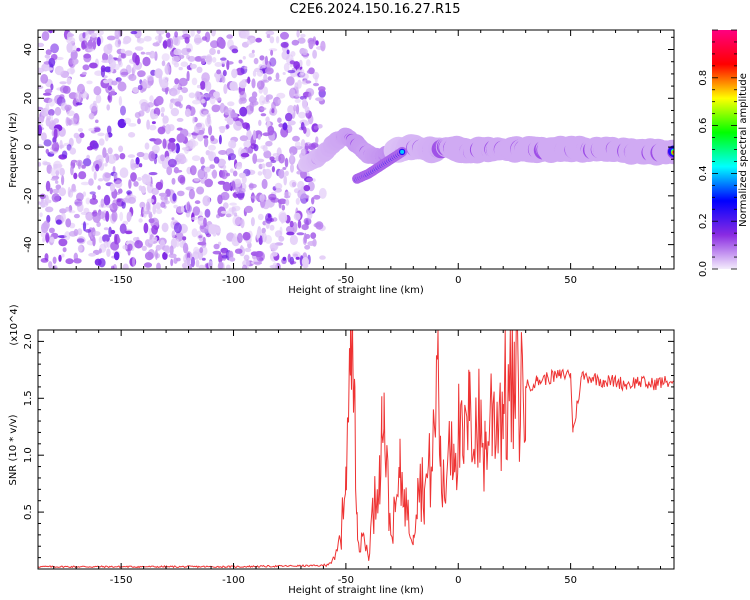  Describe the element at coordinates (28, 341) in the screenshot. I see `y-tick-label: 2.0` at that location.